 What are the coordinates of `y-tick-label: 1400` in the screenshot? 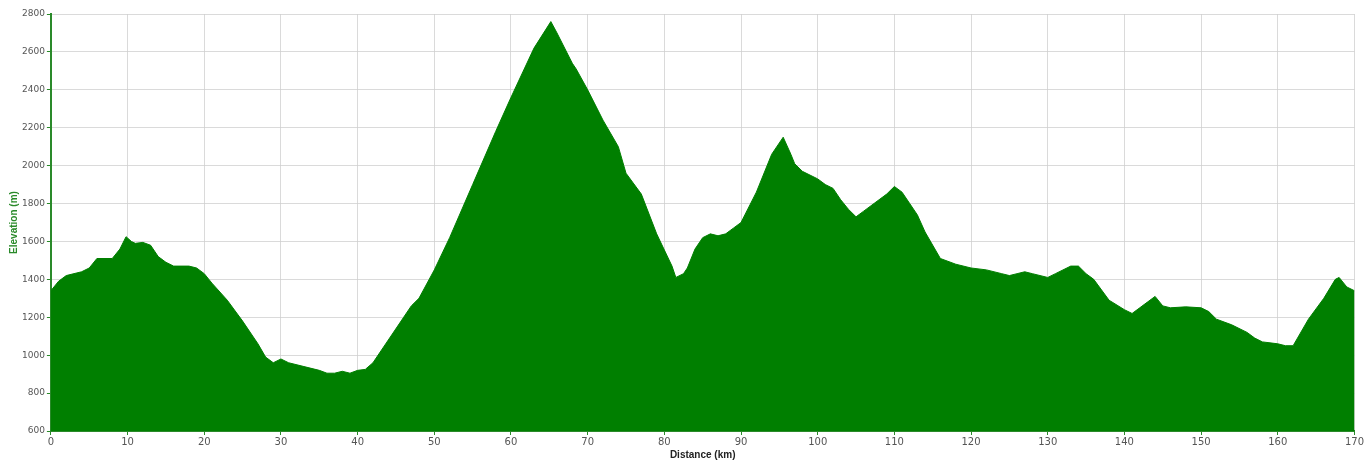 It's located at (34, 278).